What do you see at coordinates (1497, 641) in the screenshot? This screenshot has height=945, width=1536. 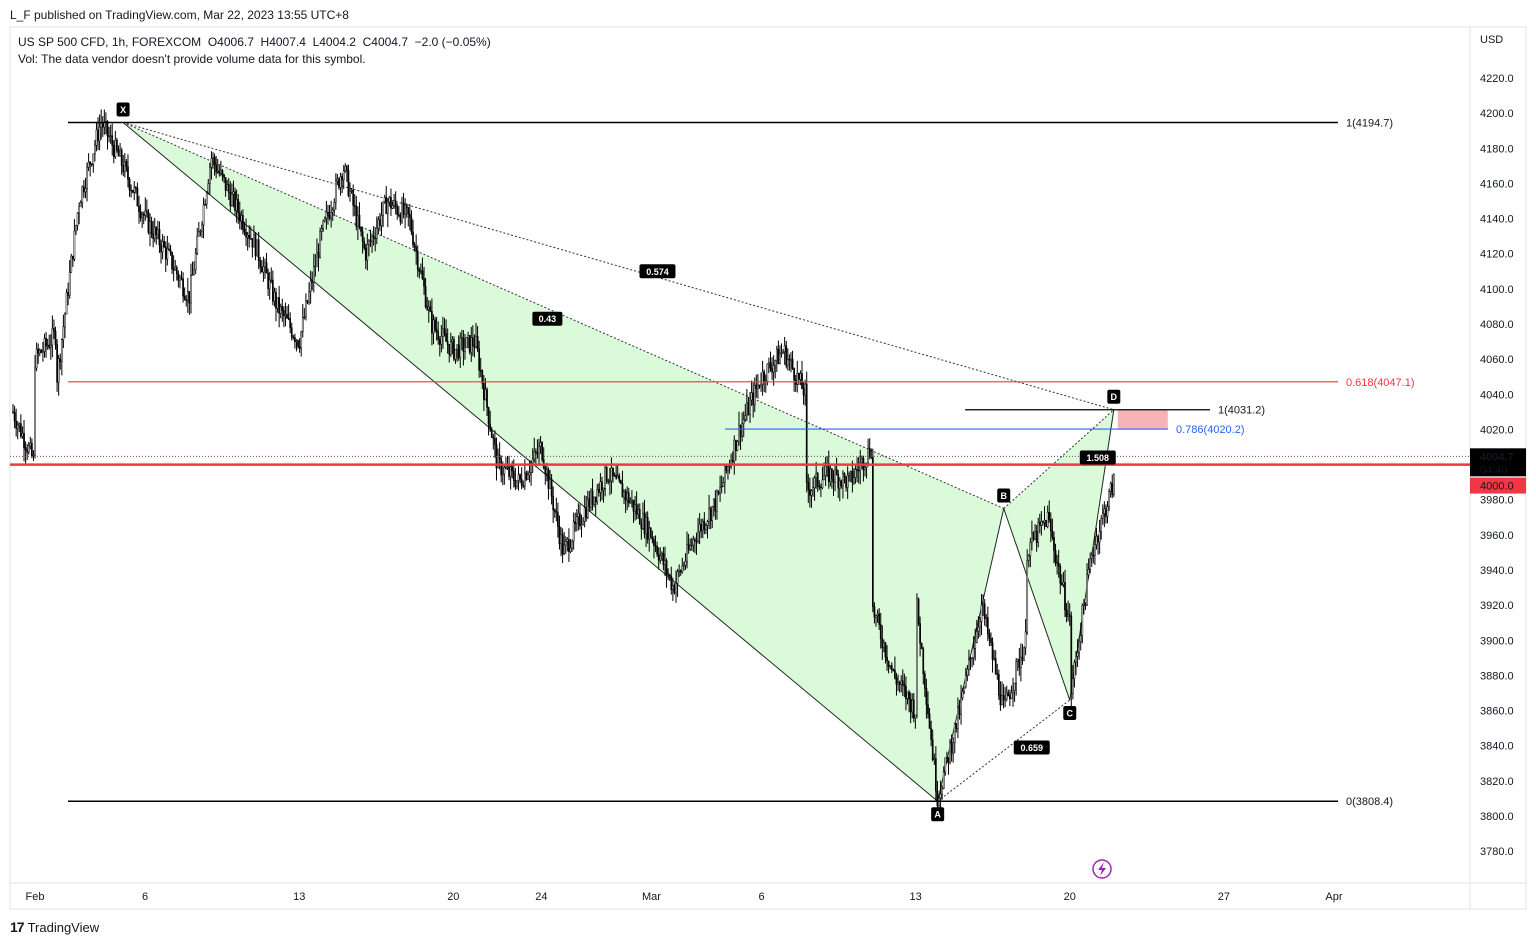 I see `y-tick-label: 3900.0` at bounding box center [1497, 641].